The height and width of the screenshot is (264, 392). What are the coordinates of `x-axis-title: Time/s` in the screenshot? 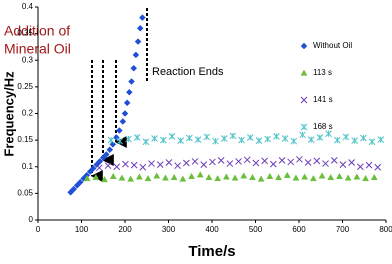 It's located at (211, 251).